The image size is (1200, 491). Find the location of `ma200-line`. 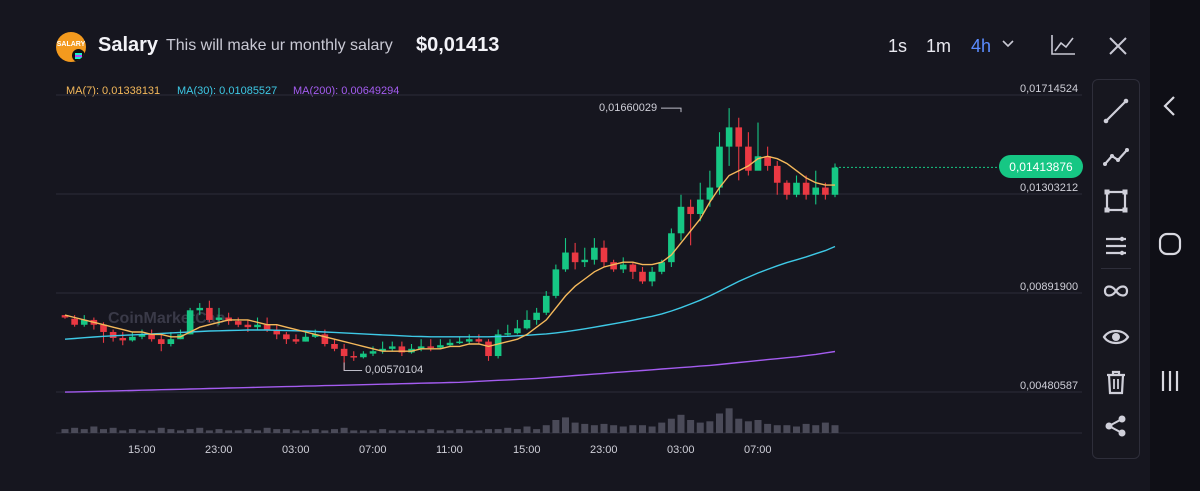

ma200-line is located at coordinates (450, 371).